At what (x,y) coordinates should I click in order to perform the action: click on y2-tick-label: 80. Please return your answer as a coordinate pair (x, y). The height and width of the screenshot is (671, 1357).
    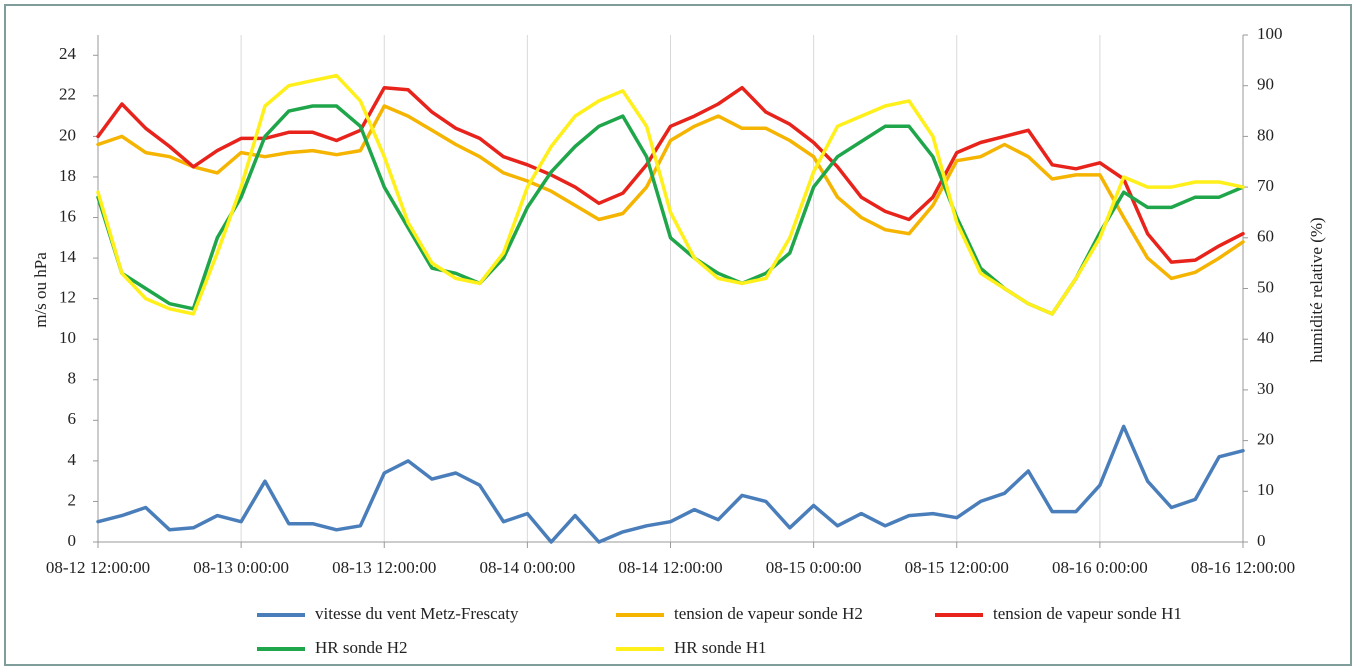
    Looking at the image, I should click on (1265, 134).